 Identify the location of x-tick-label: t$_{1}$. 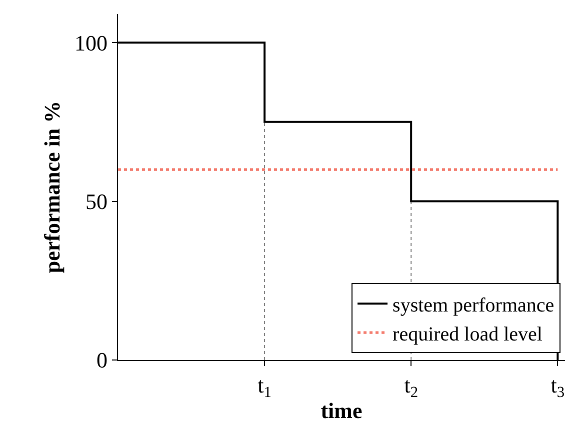
(265, 387).